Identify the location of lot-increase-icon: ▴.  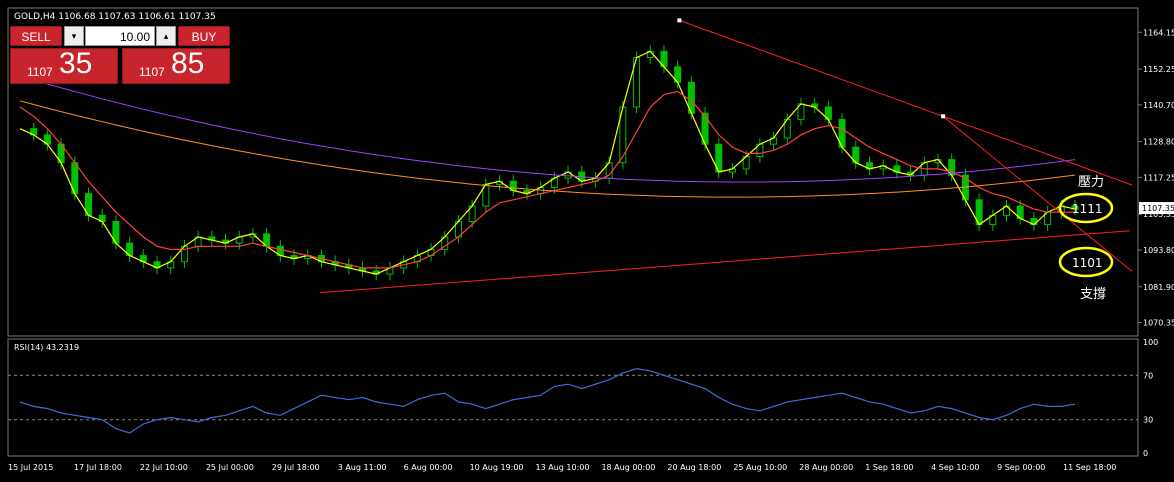
(166, 36).